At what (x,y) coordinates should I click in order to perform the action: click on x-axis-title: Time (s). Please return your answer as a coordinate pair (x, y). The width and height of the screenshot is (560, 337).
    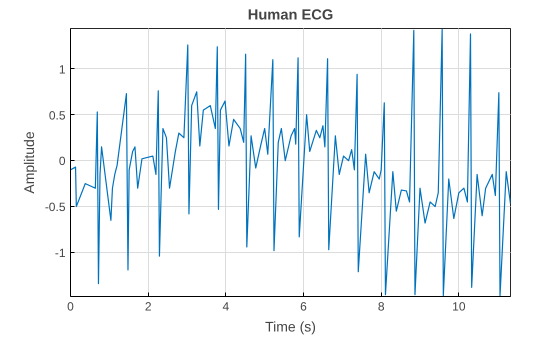
    Looking at the image, I should click on (290, 326).